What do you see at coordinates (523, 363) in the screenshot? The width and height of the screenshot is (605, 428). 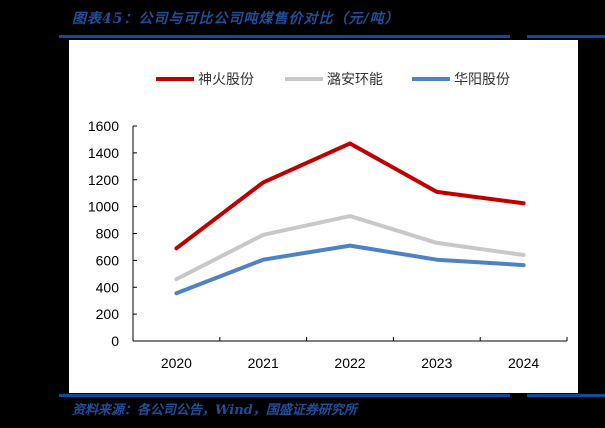 I see `x-tick-label: 2024` at bounding box center [523, 363].